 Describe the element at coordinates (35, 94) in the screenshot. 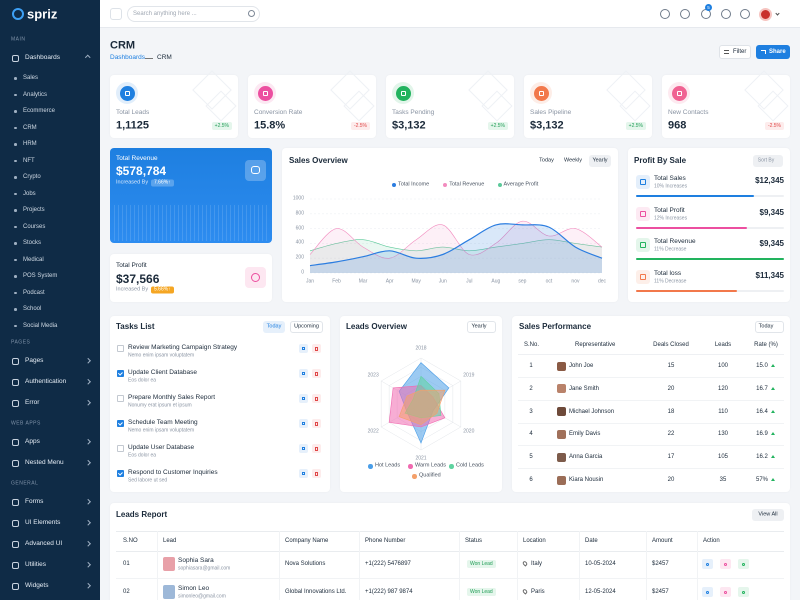

I see `submenu-item: Analytics` at that location.